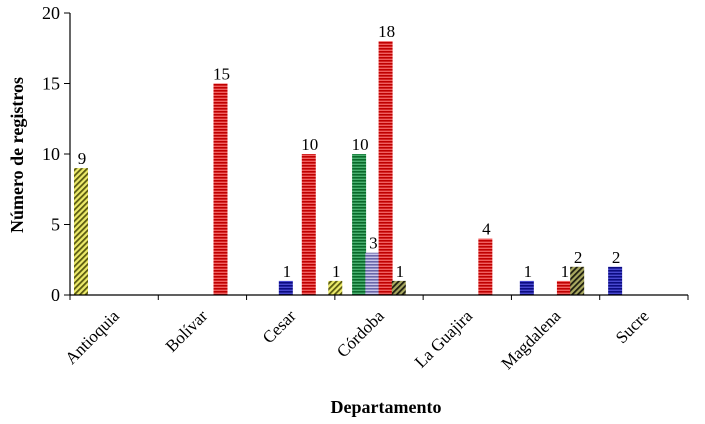 The width and height of the screenshot is (705, 424). Describe the element at coordinates (51, 84) in the screenshot. I see `y-tick-label: 15` at that location.